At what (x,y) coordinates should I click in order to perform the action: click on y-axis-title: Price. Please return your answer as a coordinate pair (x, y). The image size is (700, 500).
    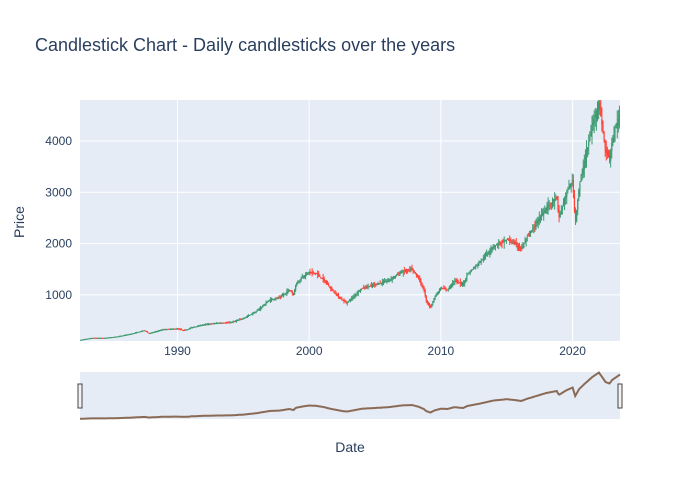
    Looking at the image, I should click on (19, 222).